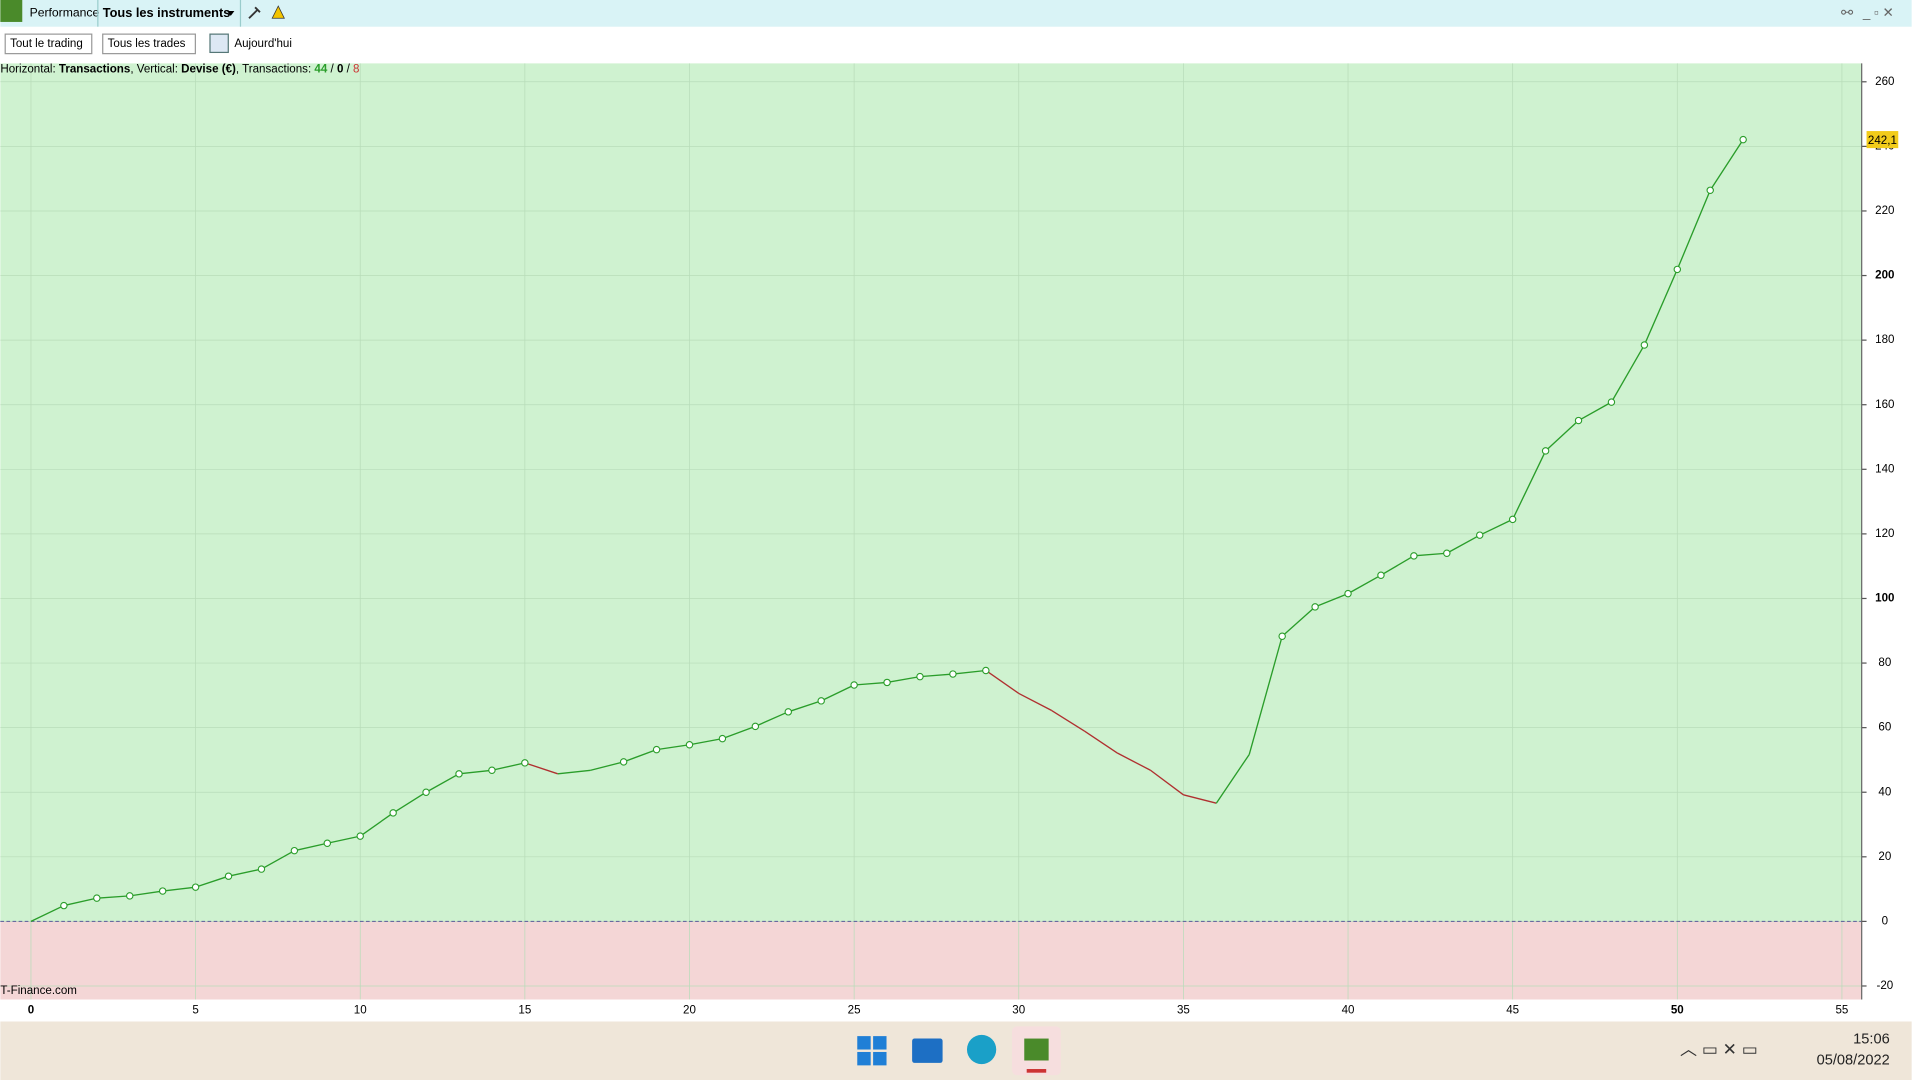 The width and height of the screenshot is (1912, 1080). Describe the element at coordinates (1884, 276) in the screenshot. I see `y-tick-label: 200` at that location.